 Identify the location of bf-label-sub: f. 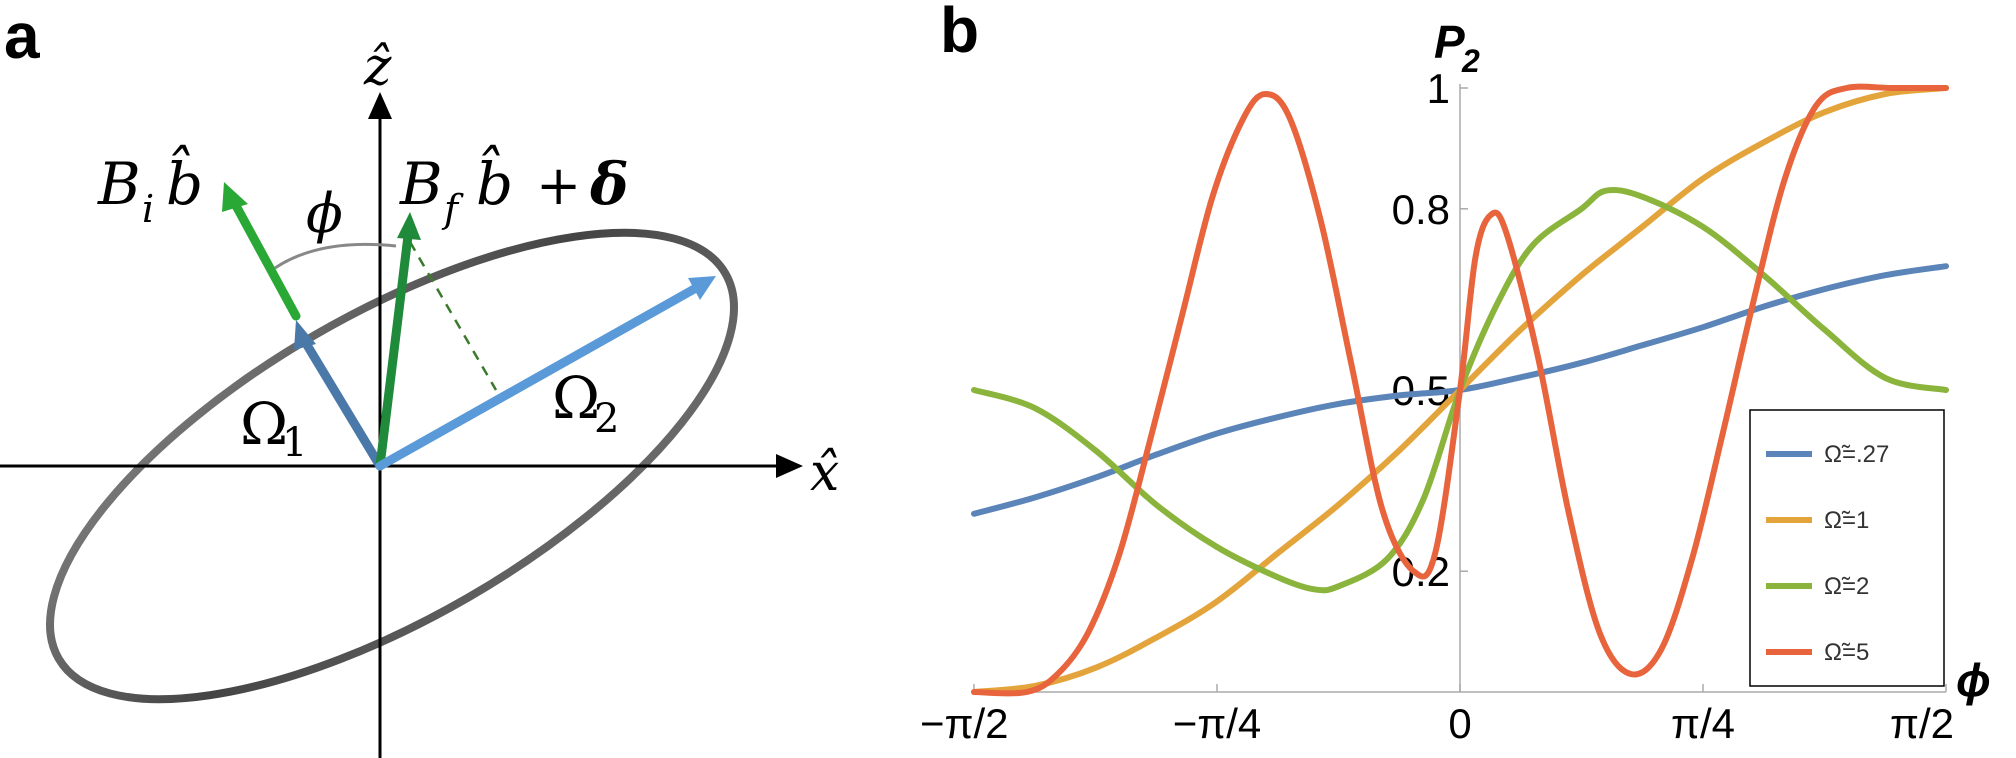
(452, 209).